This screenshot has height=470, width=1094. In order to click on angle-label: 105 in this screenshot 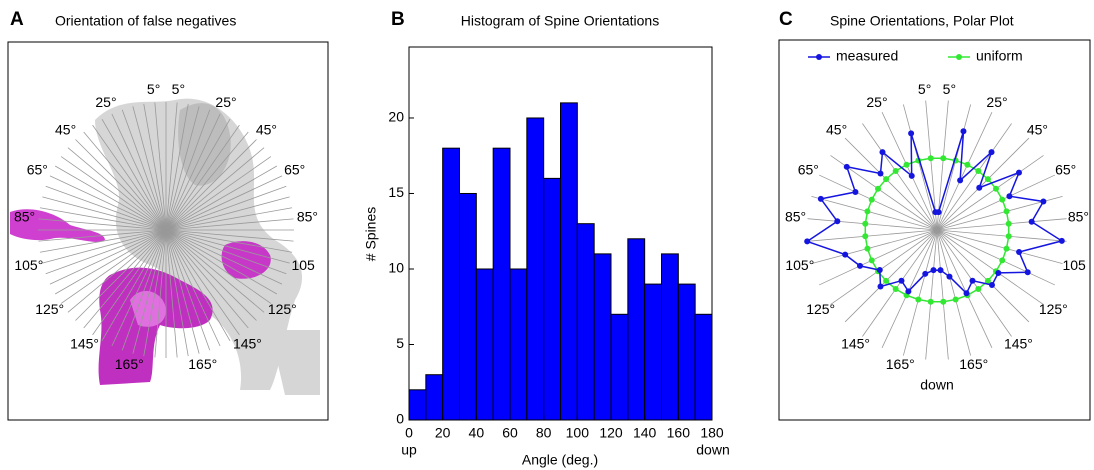, I will do `click(1074, 265)`.